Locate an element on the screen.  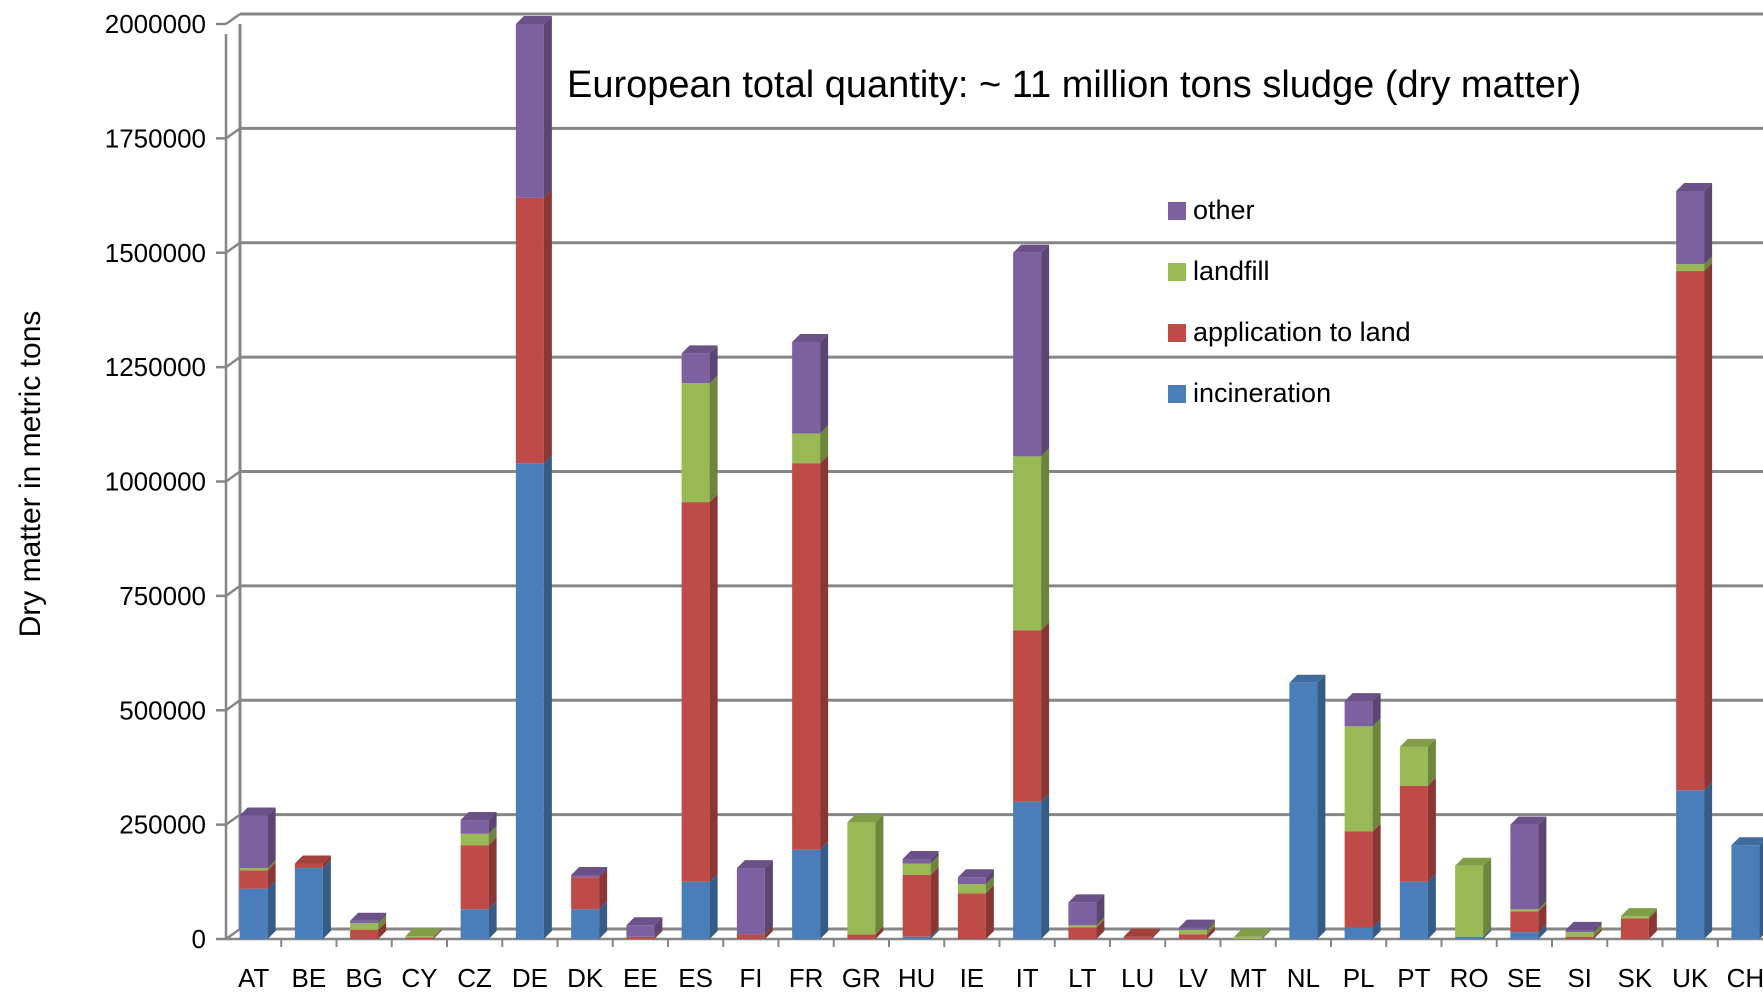
legend-label: other is located at coordinates (1224, 210).